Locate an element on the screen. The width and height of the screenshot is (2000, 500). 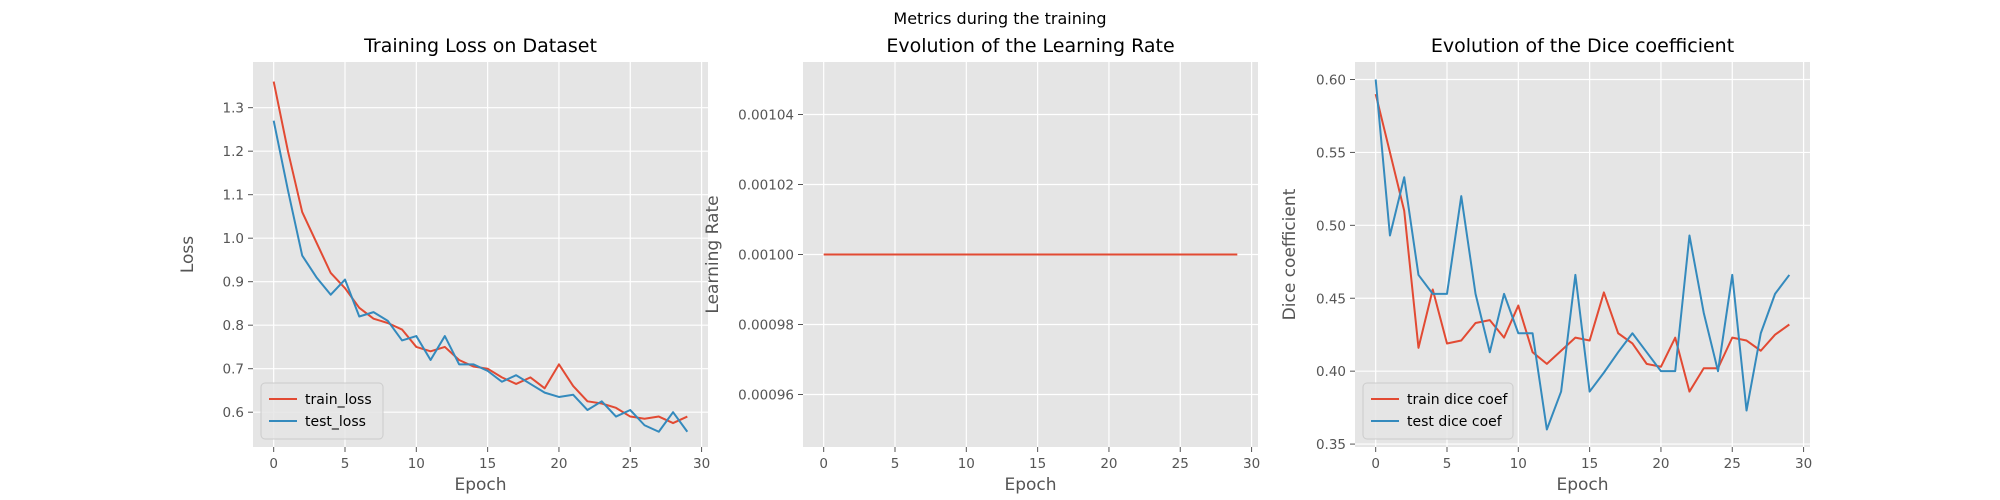
legend-label: test dice coef is located at coordinates (1455, 422).